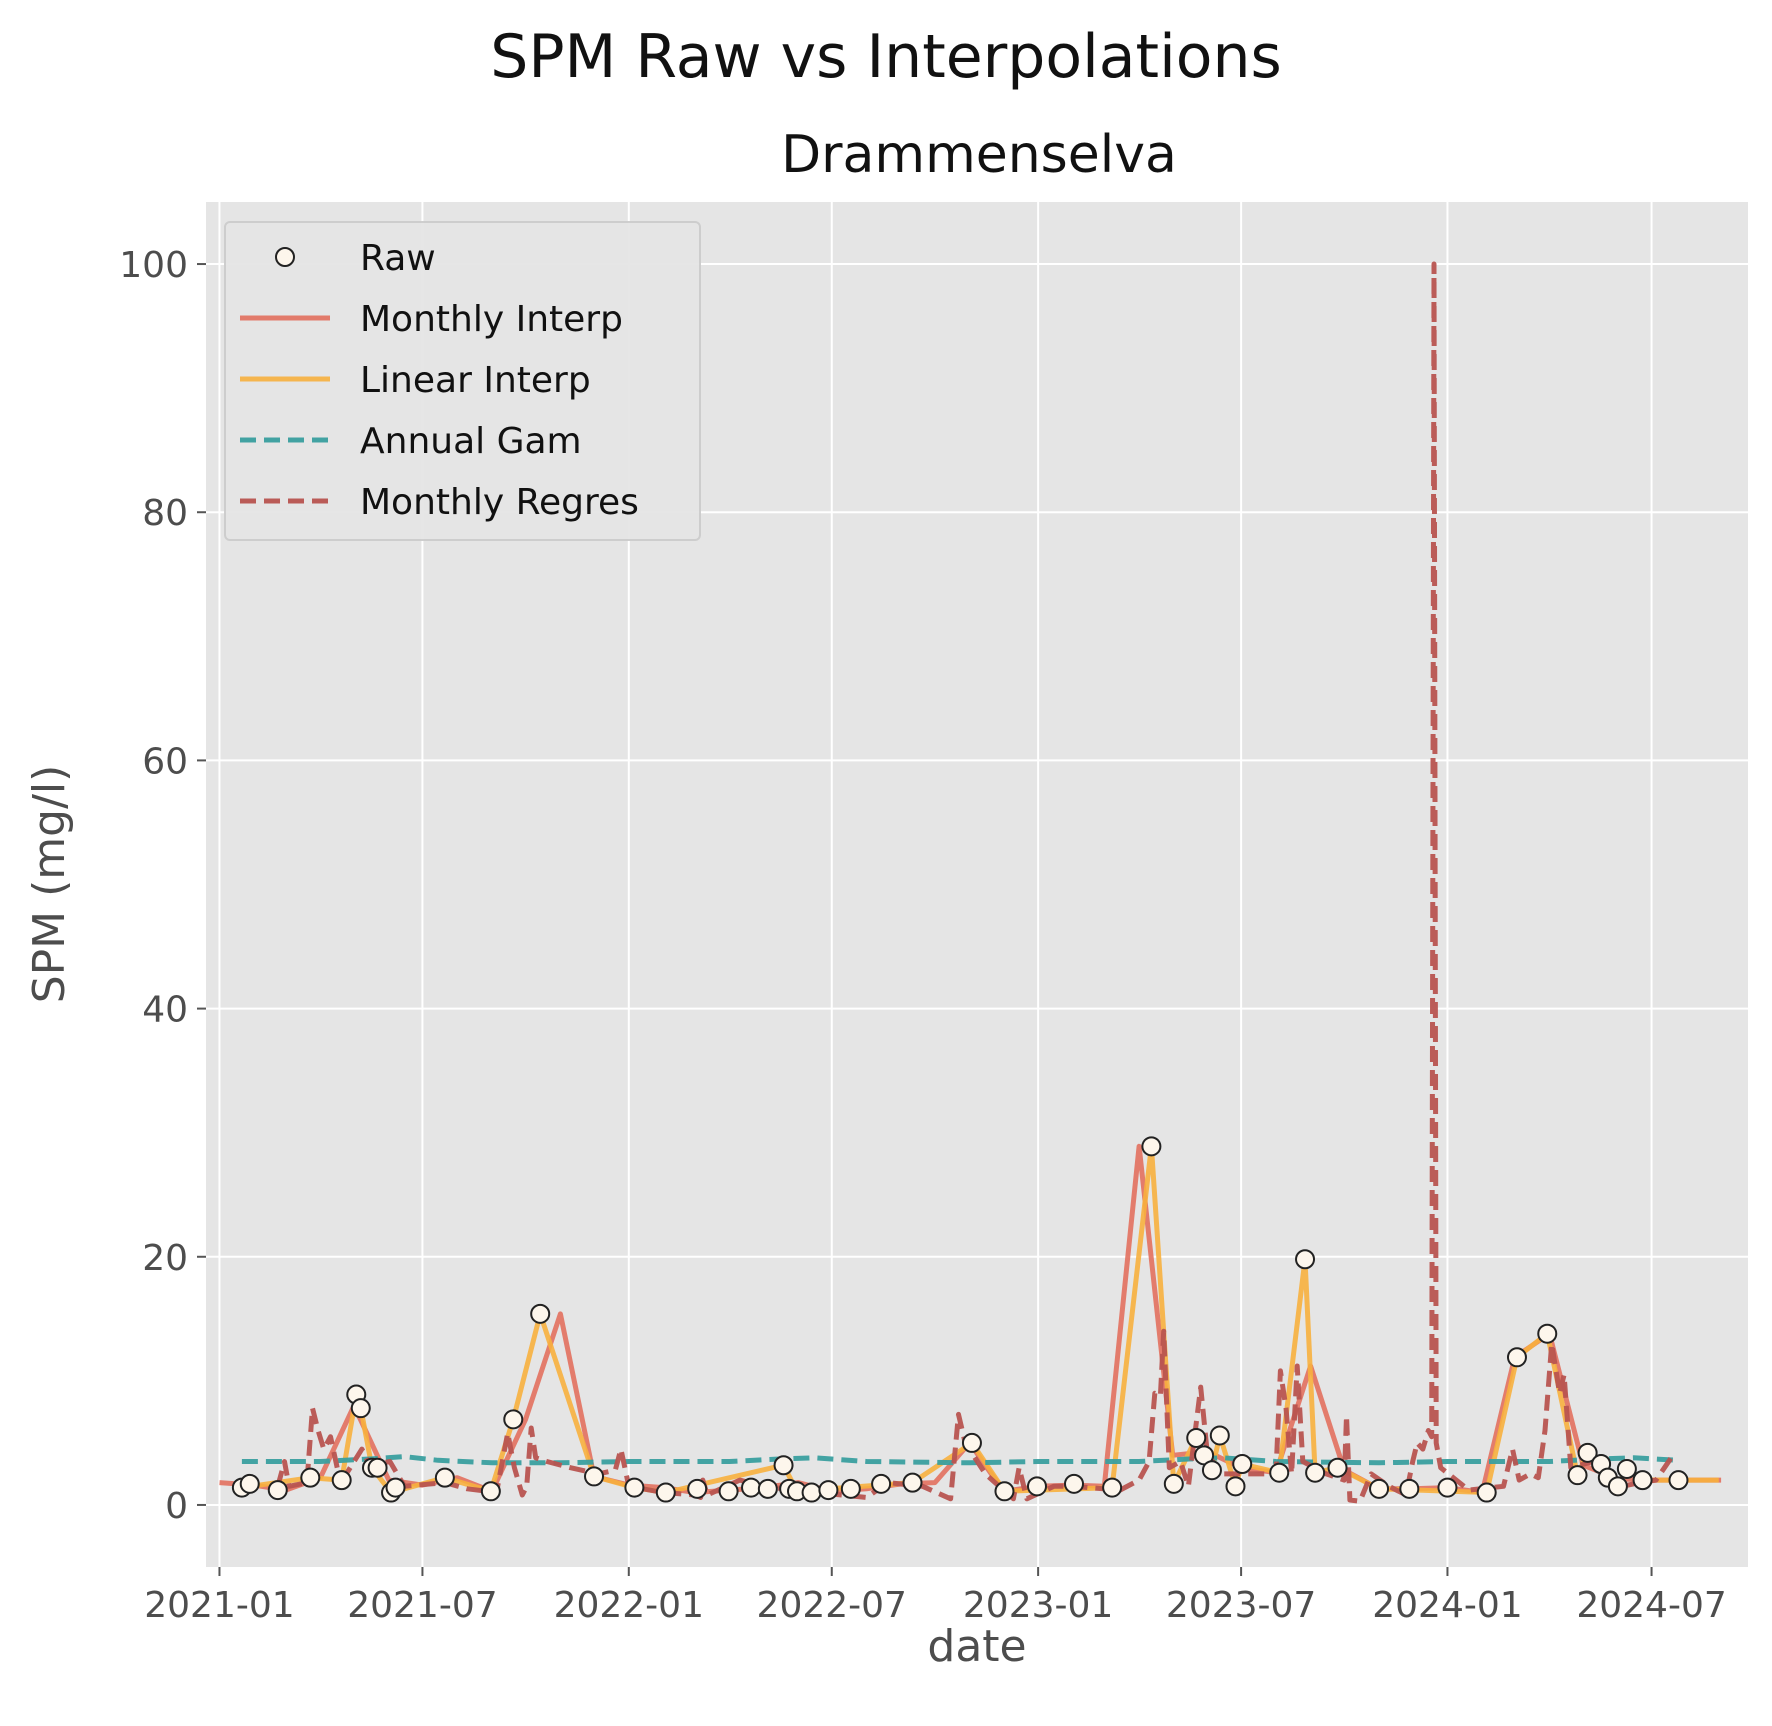 This screenshot has width=1772, height=1726. What do you see at coordinates (471, 441) in the screenshot?
I see `legend-label-annual-gam: Annual Gam` at bounding box center [471, 441].